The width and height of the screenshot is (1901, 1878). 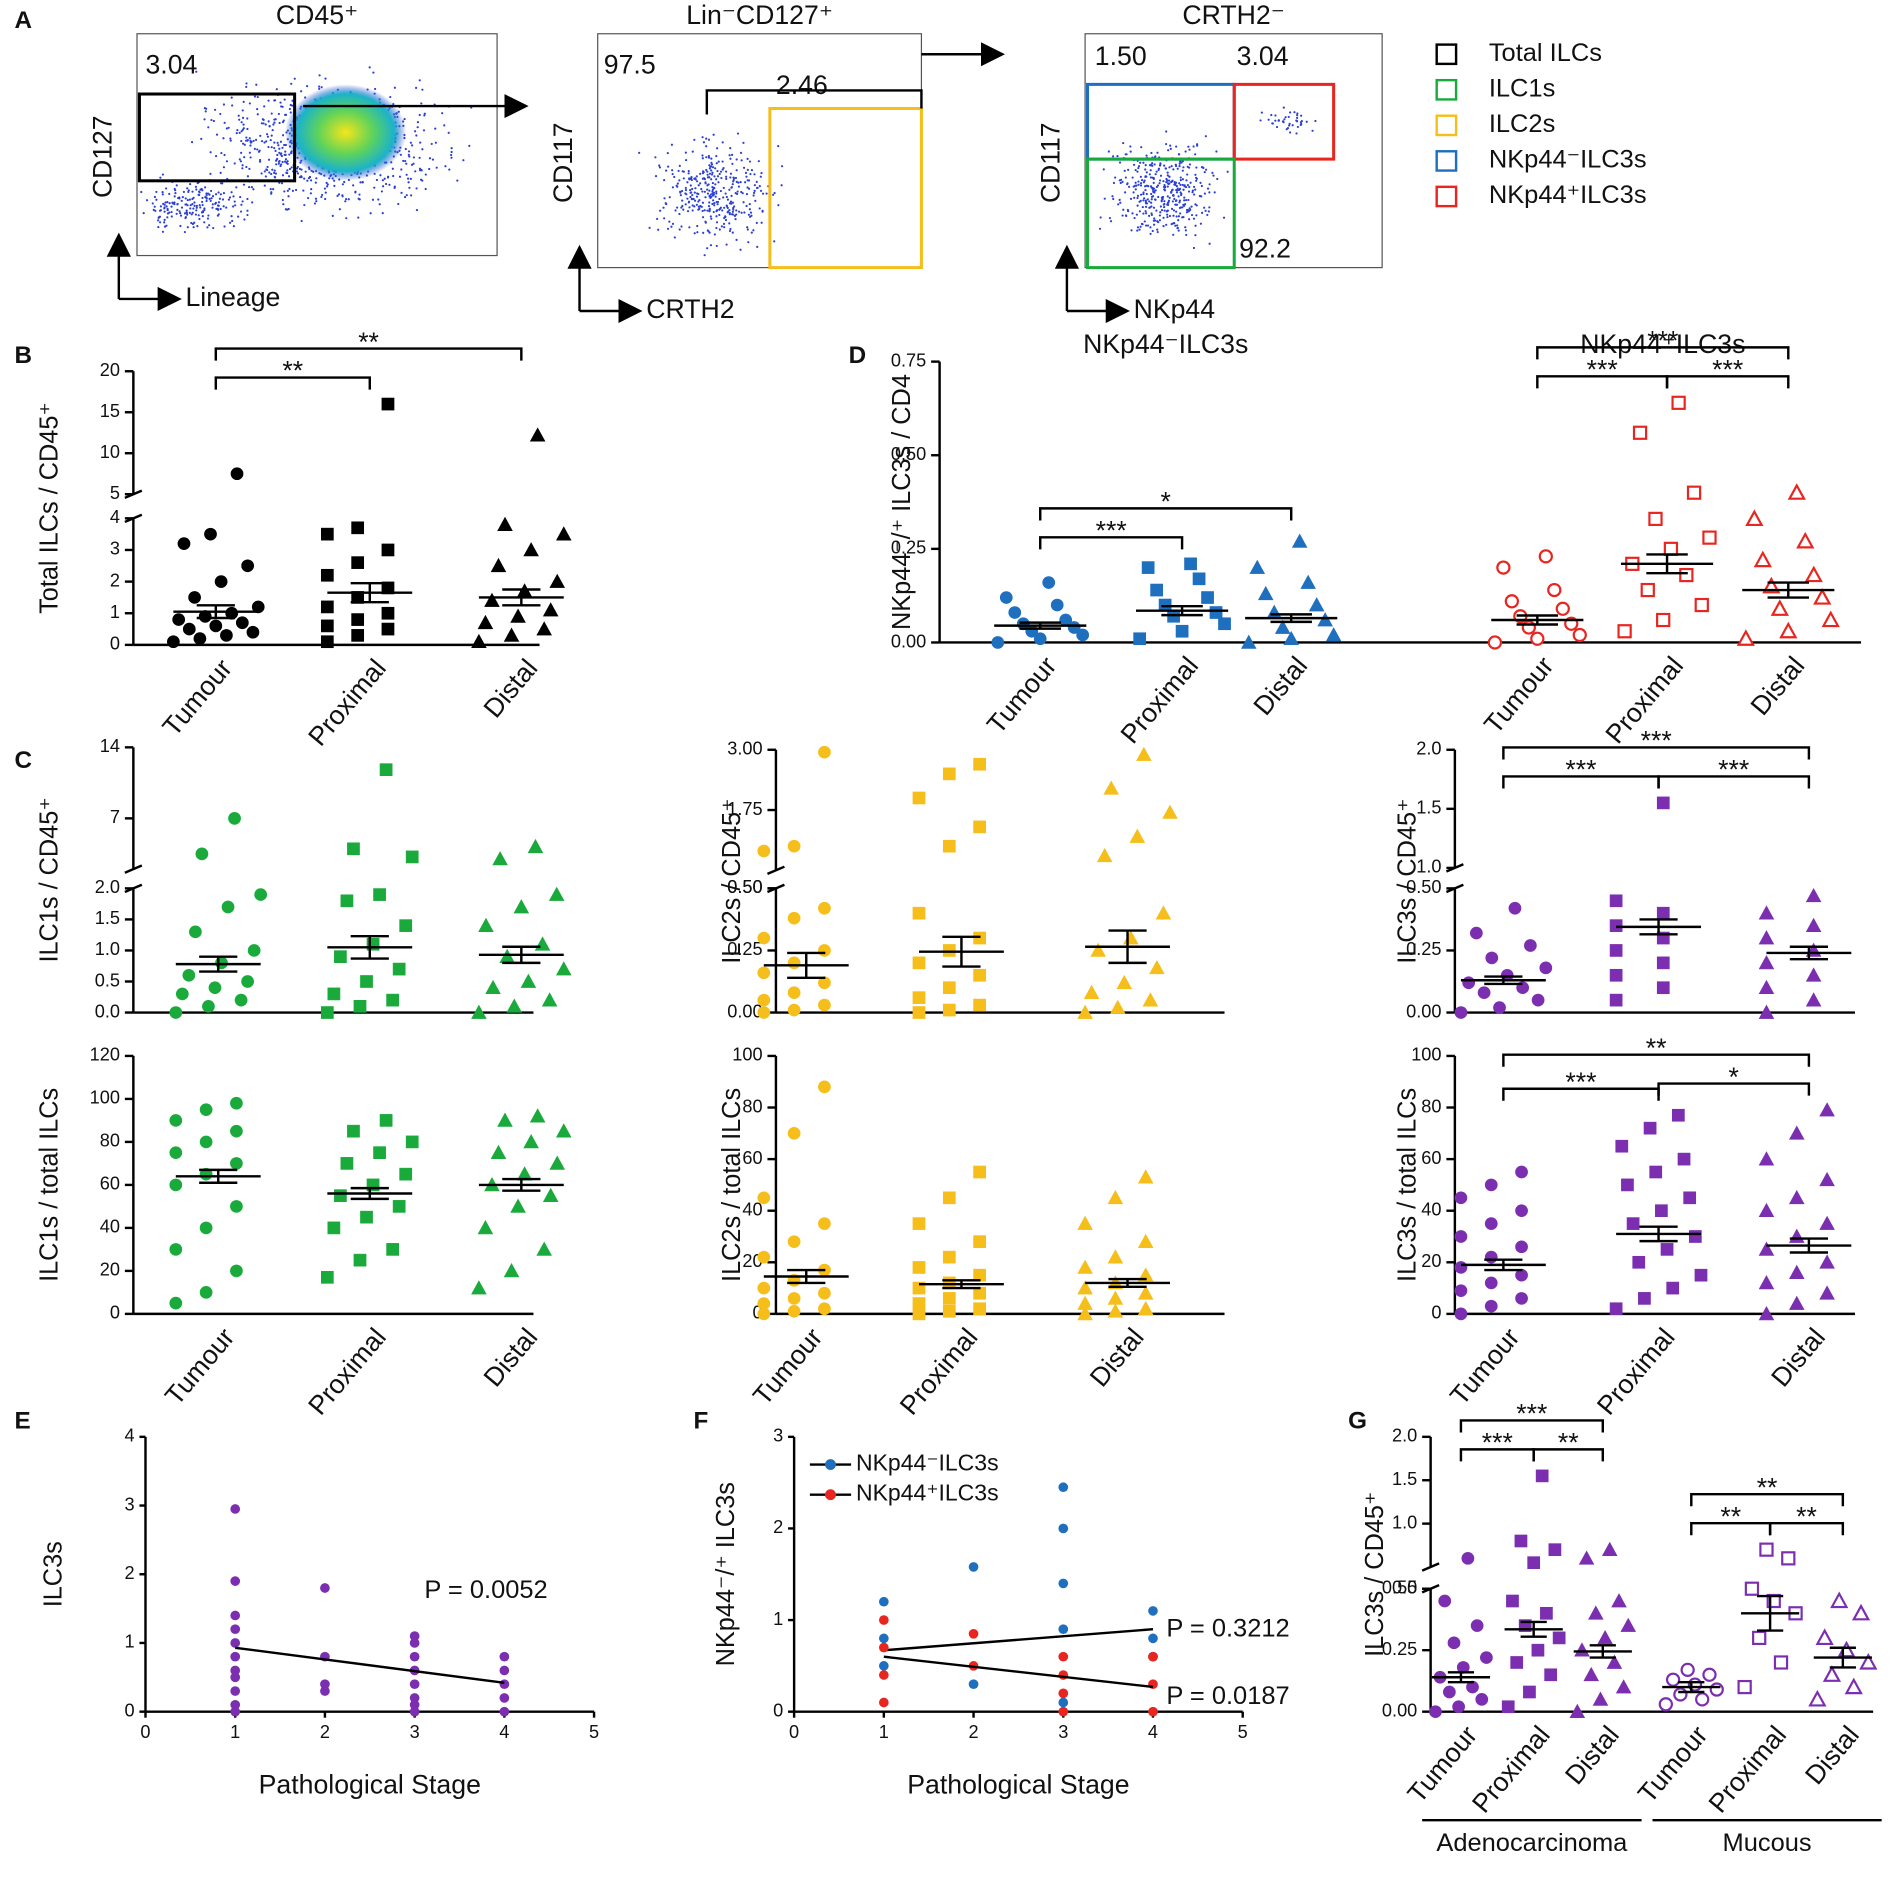 I want to click on legend-label: NKp44⁻ILC3s, so click(x=927, y=1463).